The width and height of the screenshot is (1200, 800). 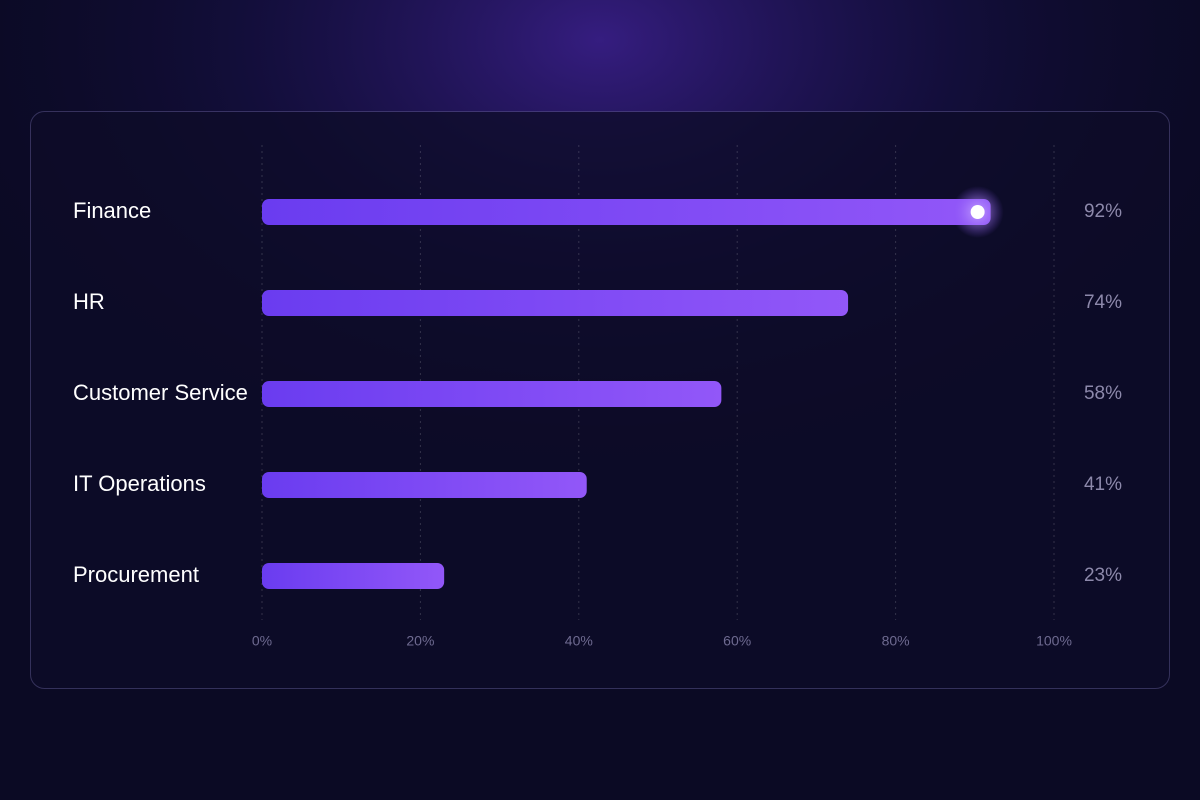 What do you see at coordinates (737, 641) in the screenshot?
I see `x-tick-label: 60%` at bounding box center [737, 641].